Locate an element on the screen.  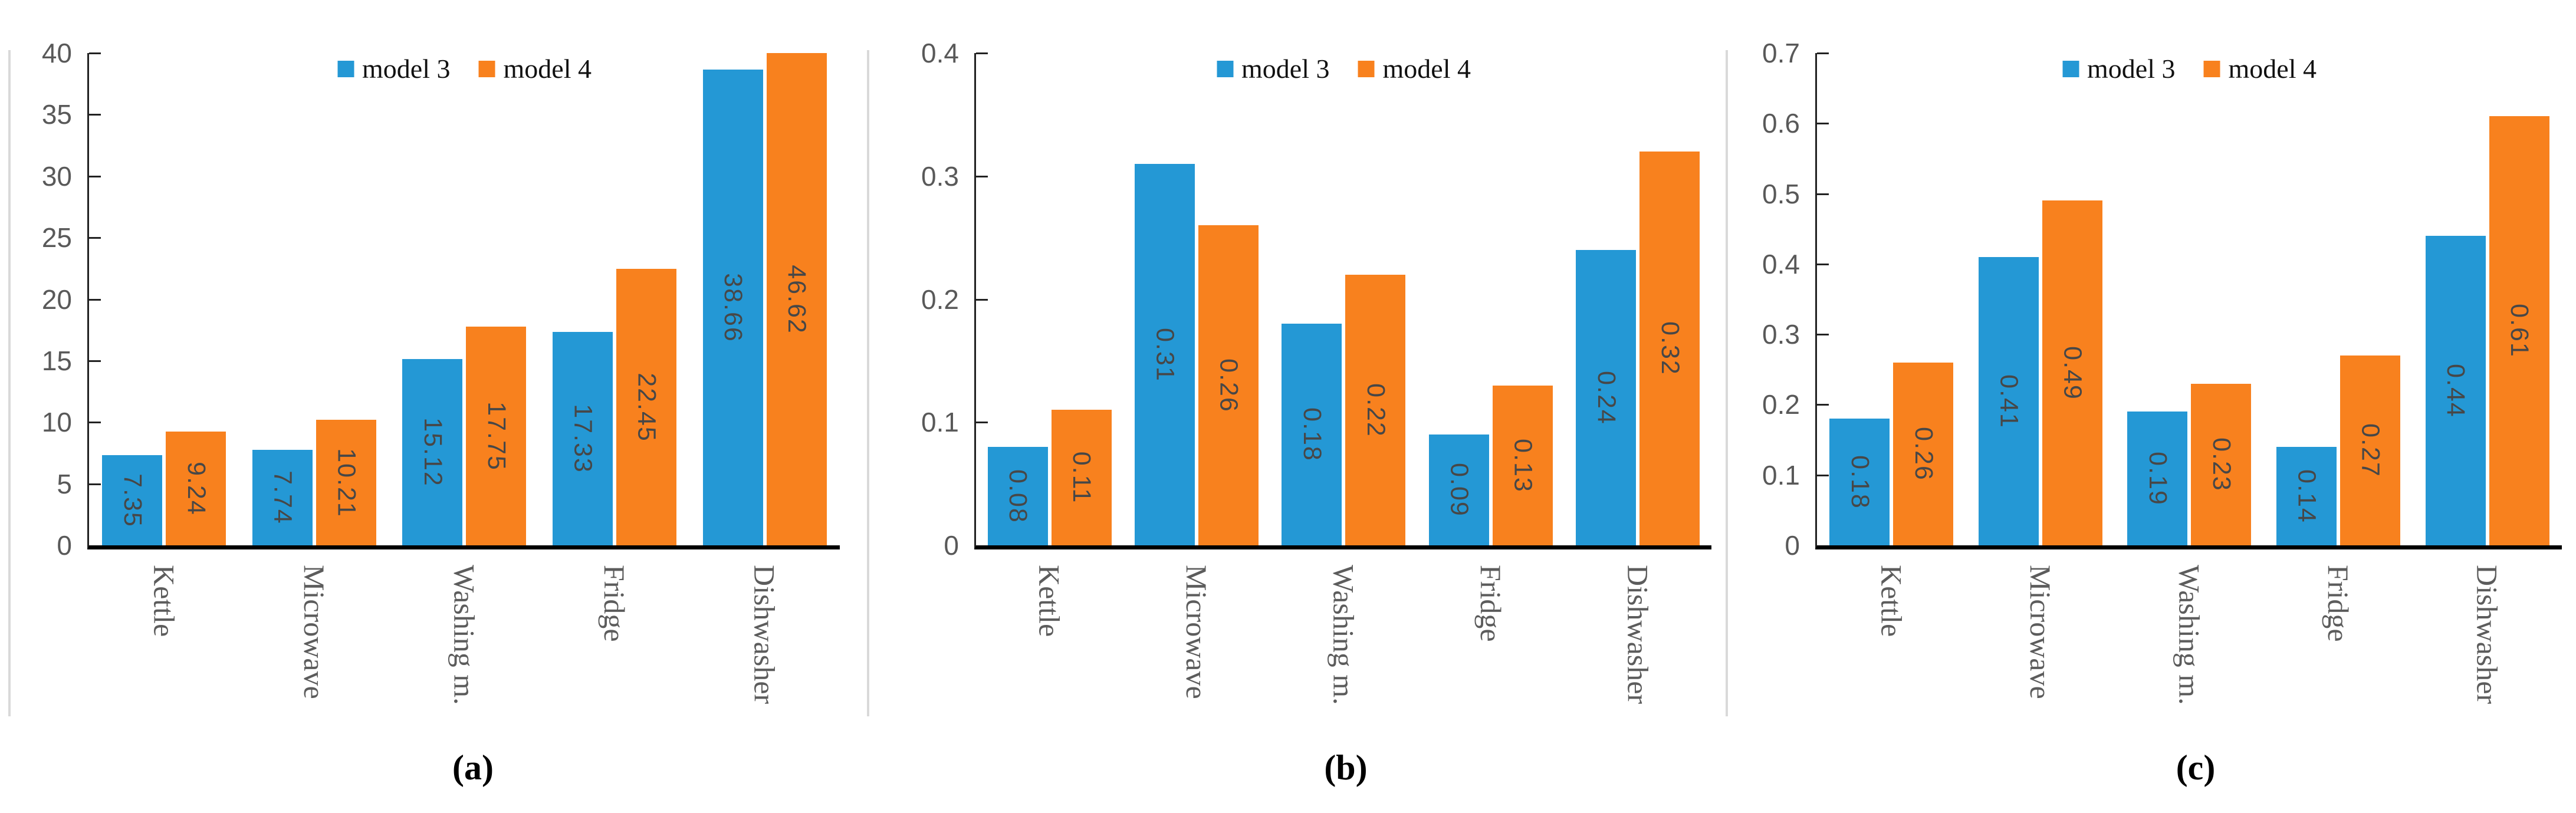
bar-value-label: 0.09 is located at coordinates (1459, 490).